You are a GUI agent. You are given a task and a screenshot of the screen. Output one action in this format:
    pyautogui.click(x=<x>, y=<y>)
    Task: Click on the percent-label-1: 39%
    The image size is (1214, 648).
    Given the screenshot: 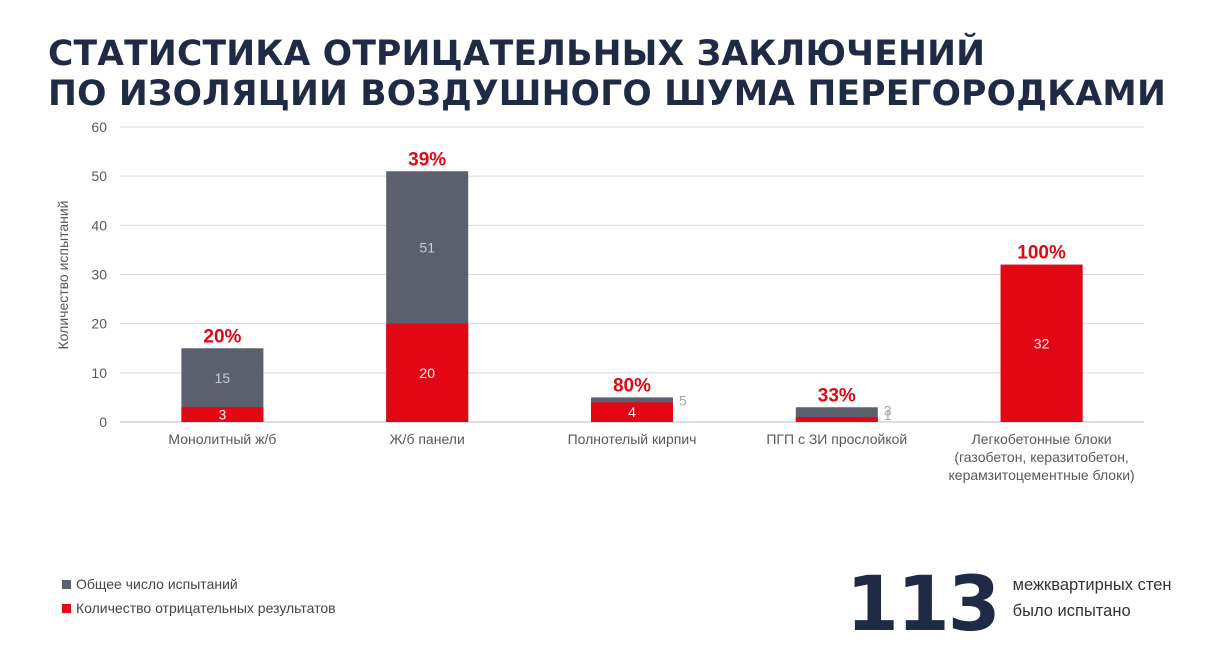 What is the action you would take?
    pyautogui.click(x=427, y=159)
    